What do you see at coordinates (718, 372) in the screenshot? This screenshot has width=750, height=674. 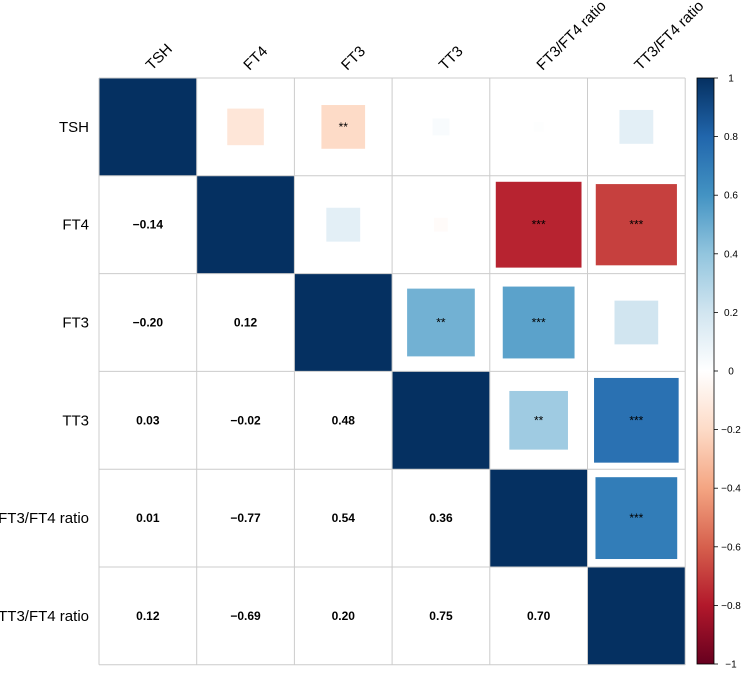 I see `colorbar: −1 −0.8 −0.6 −0.4 −0.2 0 0.2 0.4 0.6 0.8 1` at bounding box center [718, 372].